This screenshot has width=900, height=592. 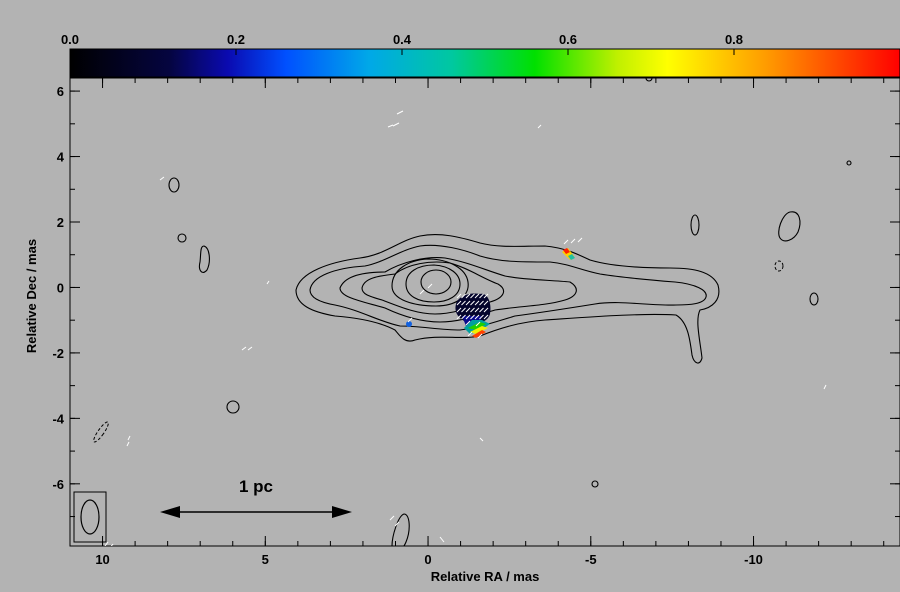 I want to click on colorbar-tick-label: 0.0, so click(x=70, y=39).